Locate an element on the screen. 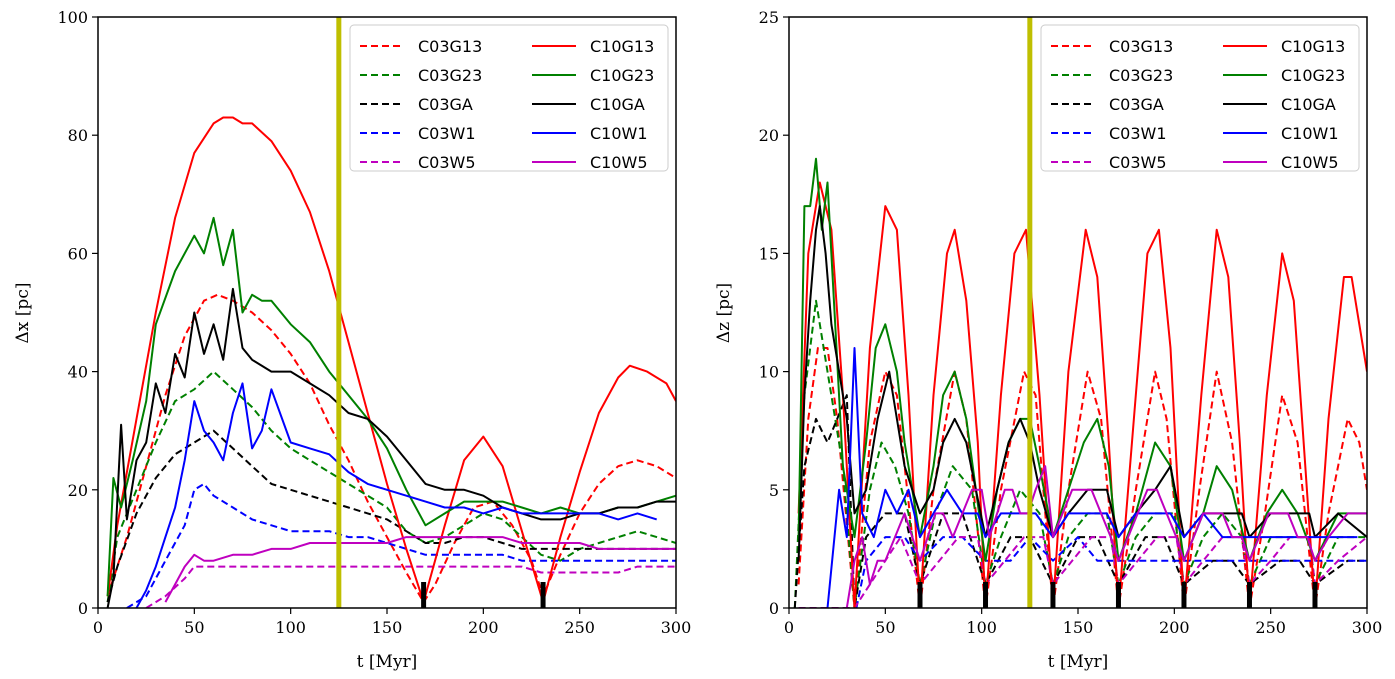  y-tick-label: 60 is located at coordinates (78, 253).